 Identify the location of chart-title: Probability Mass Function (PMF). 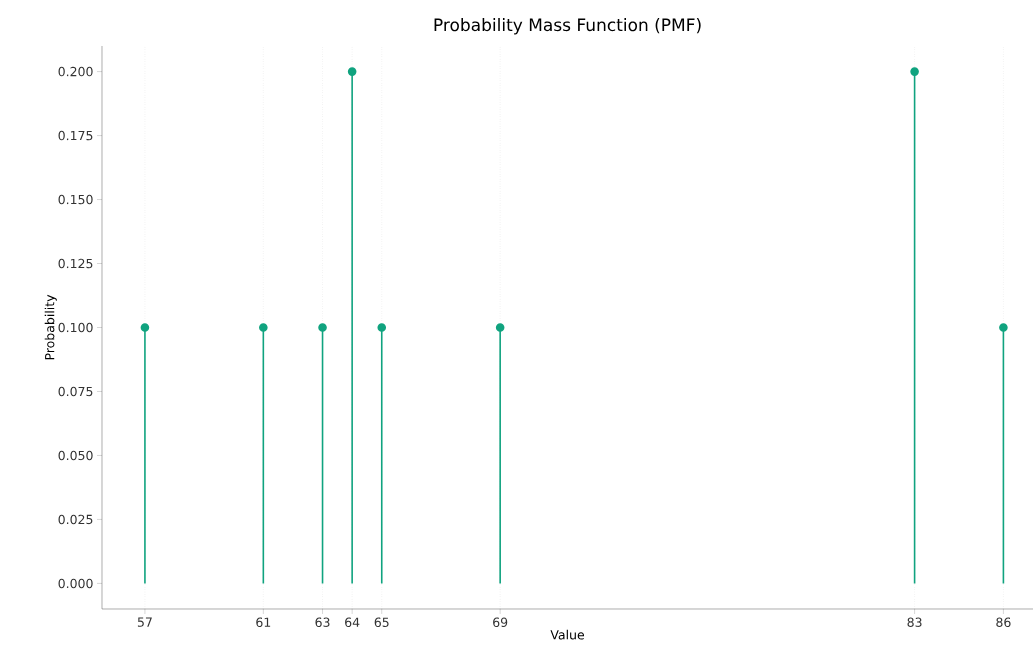
(567, 26).